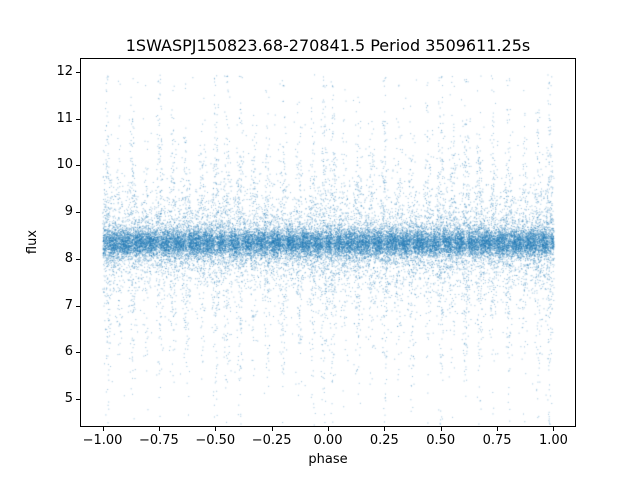 The width and height of the screenshot is (640, 480). I want to click on x-axis-label: phase, so click(328, 459).